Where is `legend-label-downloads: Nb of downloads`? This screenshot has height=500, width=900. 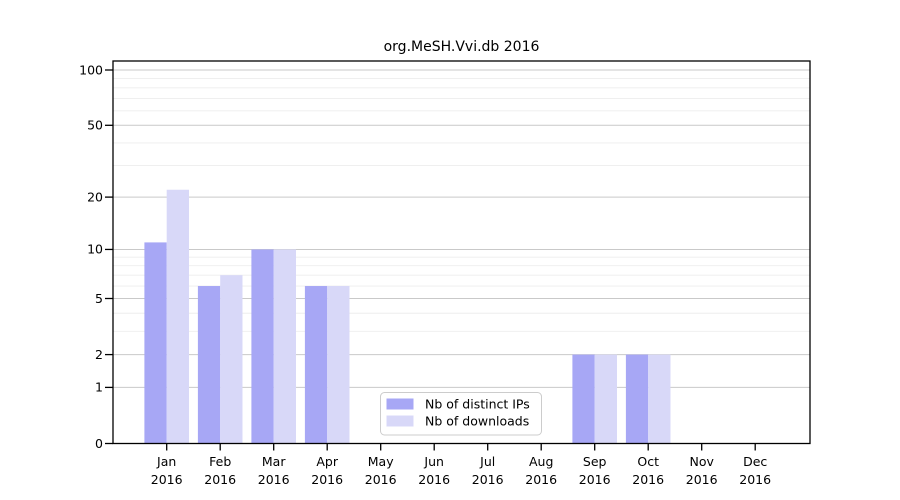 legend-label-downloads: Nb of downloads is located at coordinates (477, 421).